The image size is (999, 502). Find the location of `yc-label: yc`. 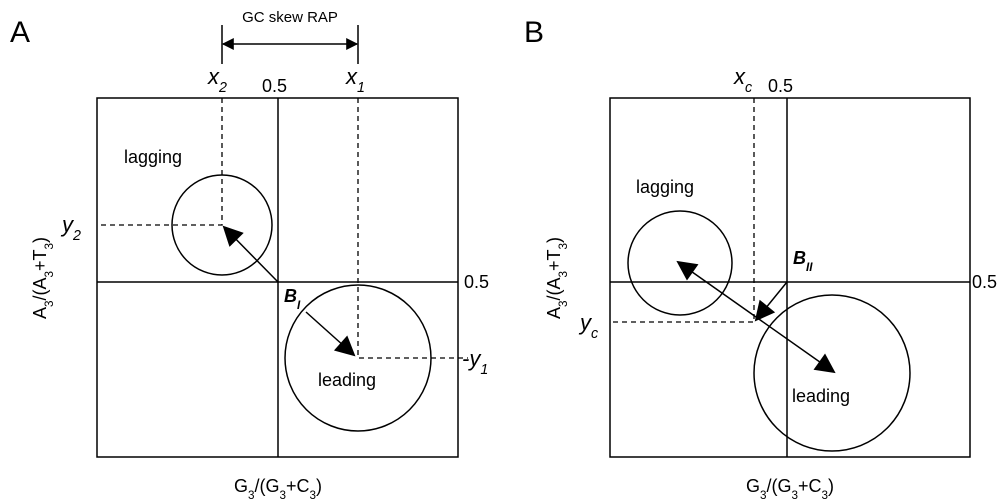

yc-label: yc is located at coordinates (588, 326).